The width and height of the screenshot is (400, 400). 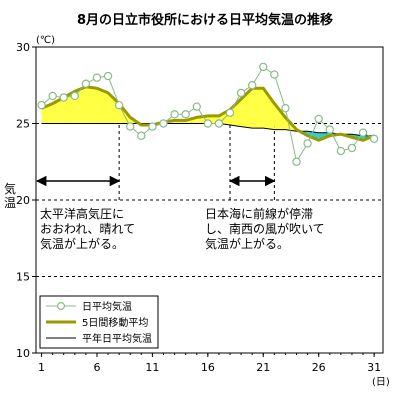 I want to click on x-tick-label: 26, so click(x=319, y=367).